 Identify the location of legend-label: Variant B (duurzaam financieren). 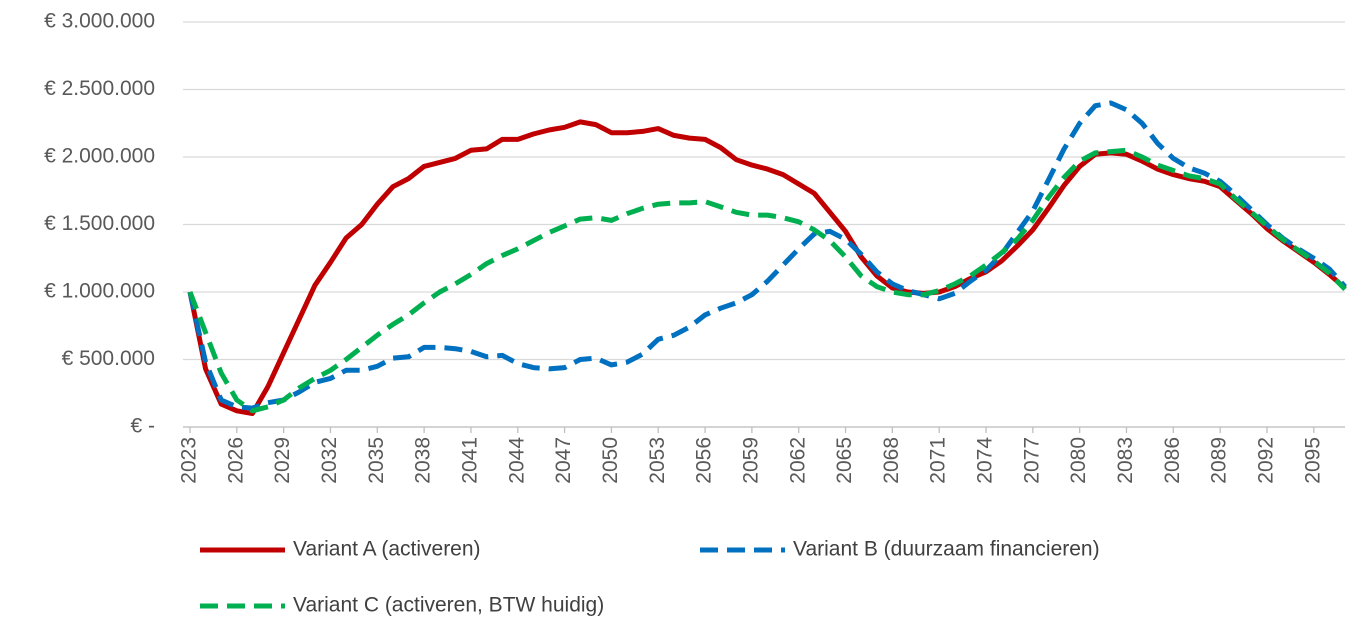
(946, 549).